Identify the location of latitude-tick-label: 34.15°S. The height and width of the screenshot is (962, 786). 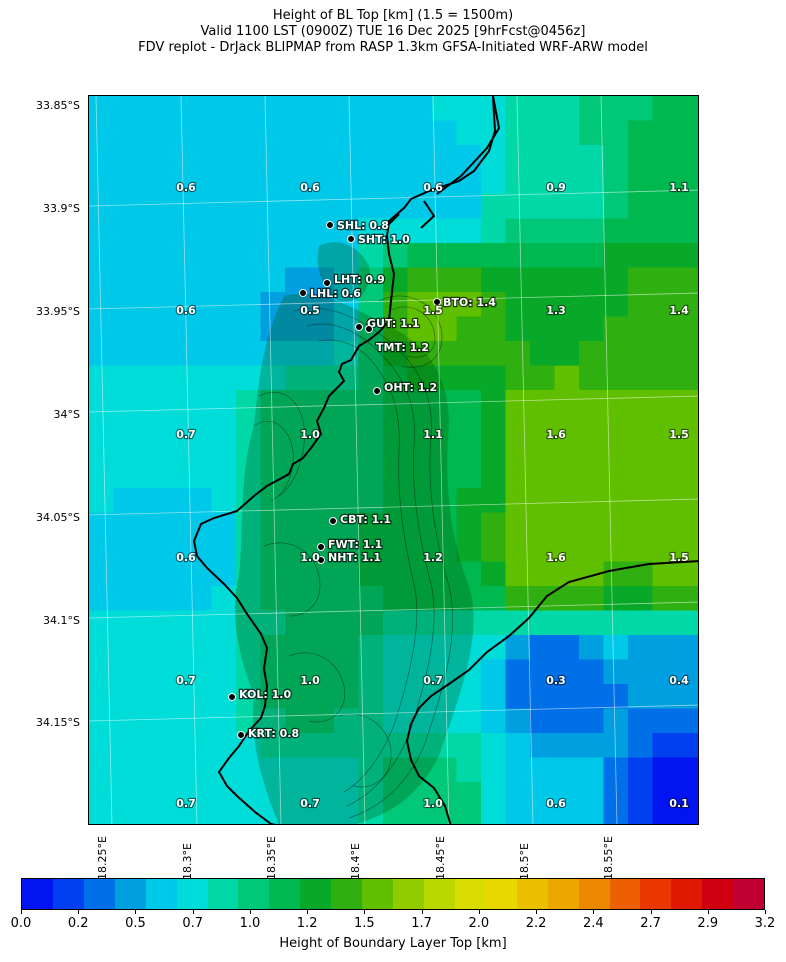
(58, 722).